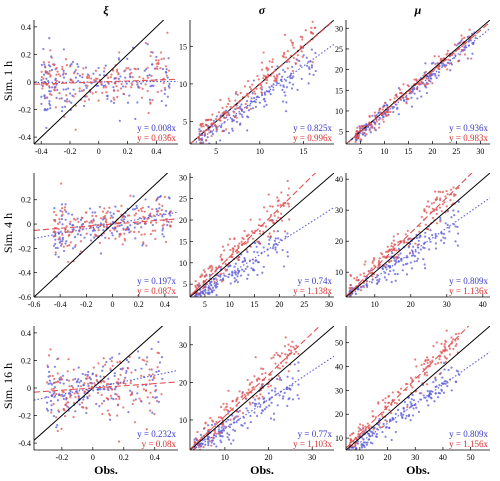  What do you see at coordinates (415, 457) in the screenshot?
I see `x-tick-label: 30` at bounding box center [415, 457].